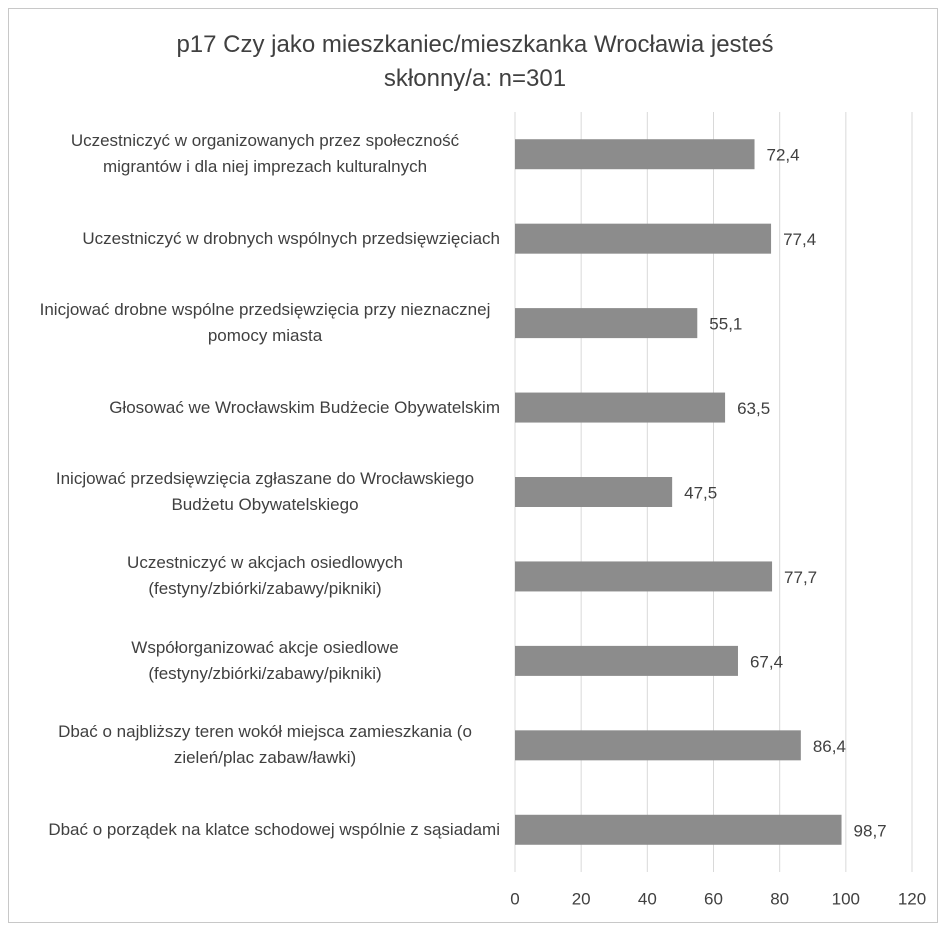  I want to click on x-tick-label: 20, so click(581, 898).